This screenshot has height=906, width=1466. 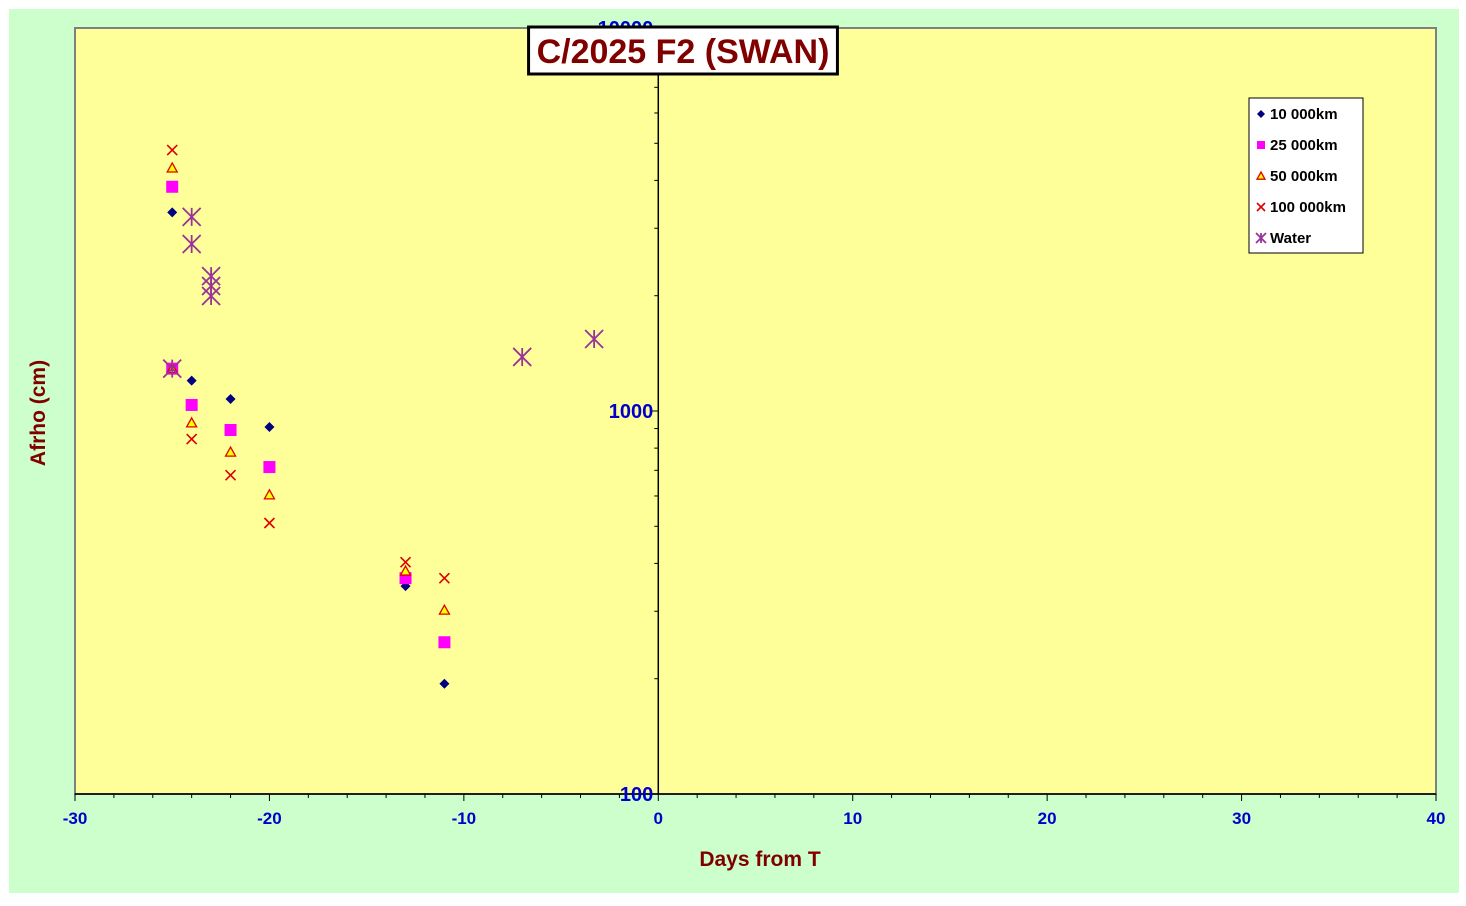 I want to click on x-tick-label: 40, so click(x=1436, y=818).